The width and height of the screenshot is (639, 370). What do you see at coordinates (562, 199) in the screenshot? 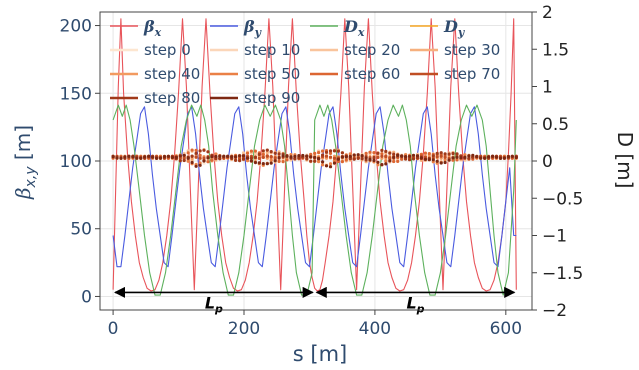
I see `y-tick-label-right: −0.5` at bounding box center [562, 199].